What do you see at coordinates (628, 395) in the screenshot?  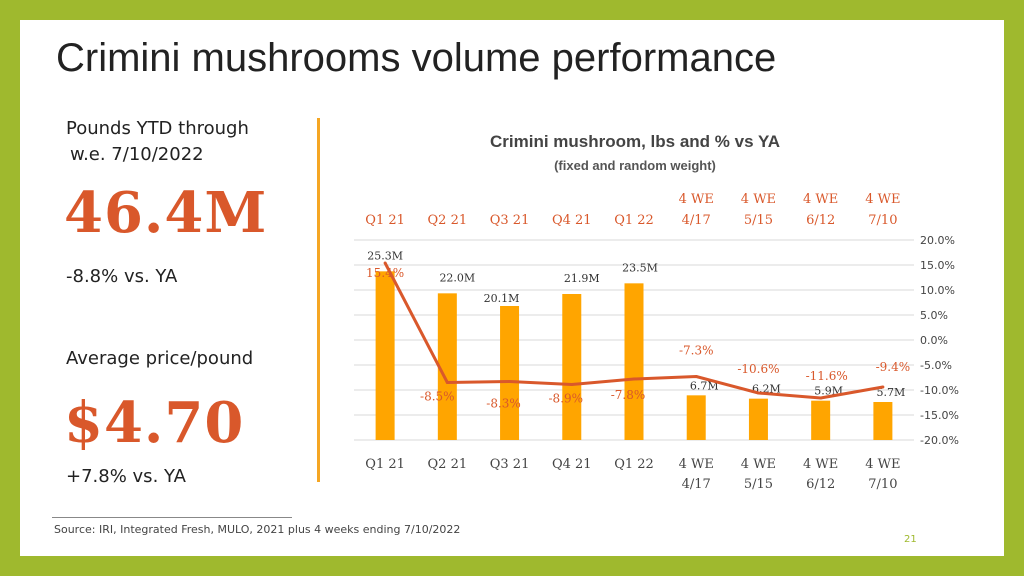 I see `yoy-value-label: -7.8%` at bounding box center [628, 395].